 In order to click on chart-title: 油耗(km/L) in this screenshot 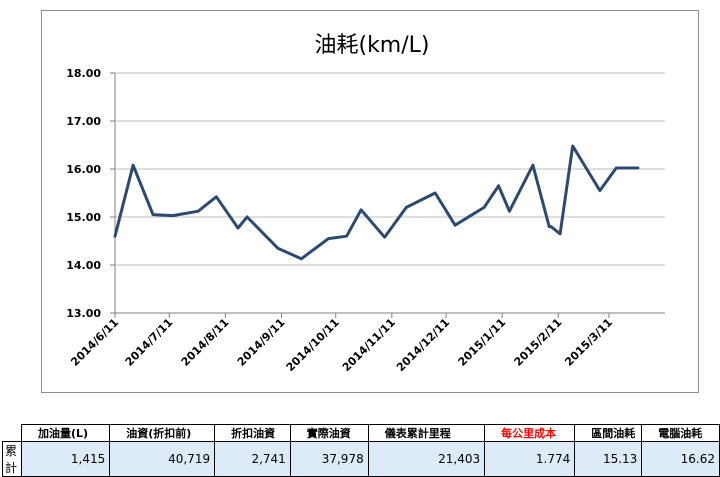, I will do `click(371, 45)`.